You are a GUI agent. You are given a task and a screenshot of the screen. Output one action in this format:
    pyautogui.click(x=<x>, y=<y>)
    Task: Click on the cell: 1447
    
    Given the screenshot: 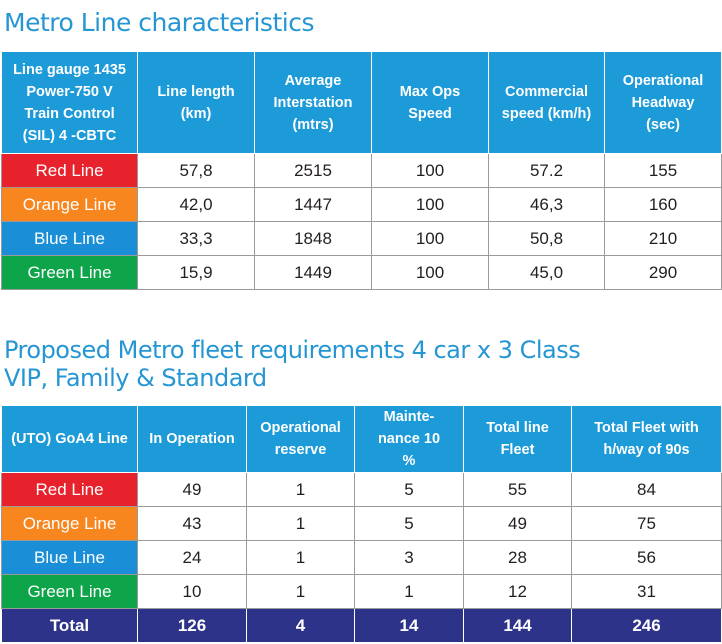 What is the action you would take?
    pyautogui.click(x=313, y=204)
    